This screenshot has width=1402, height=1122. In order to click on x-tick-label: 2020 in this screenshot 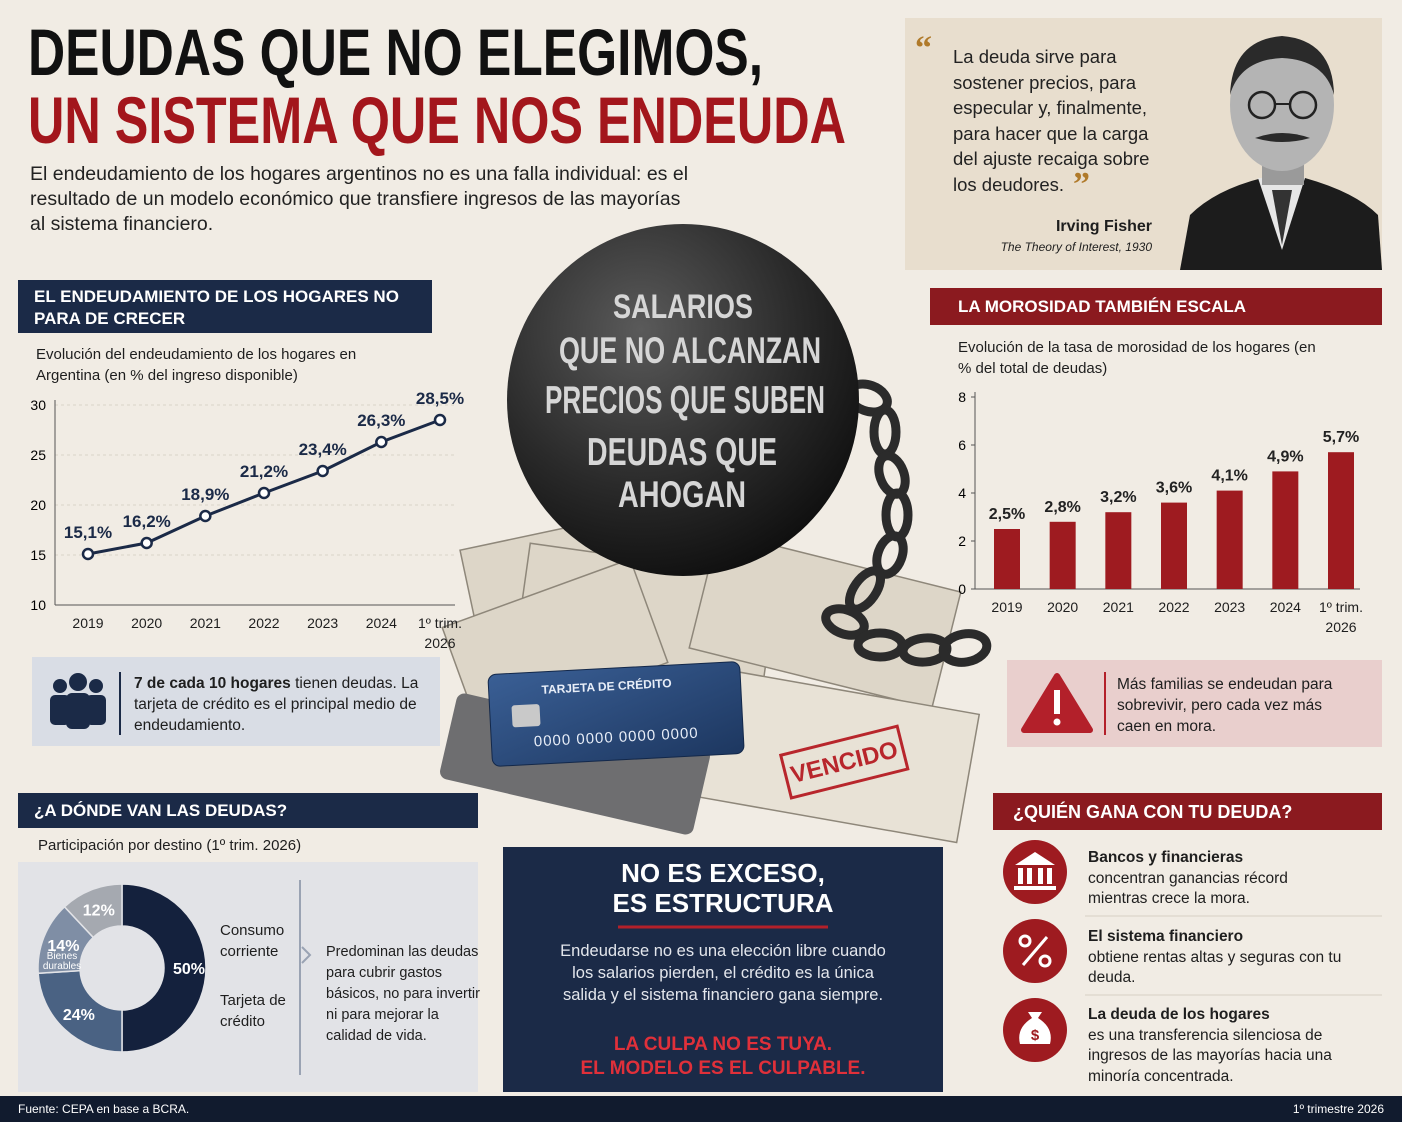, I will do `click(1063, 607)`.